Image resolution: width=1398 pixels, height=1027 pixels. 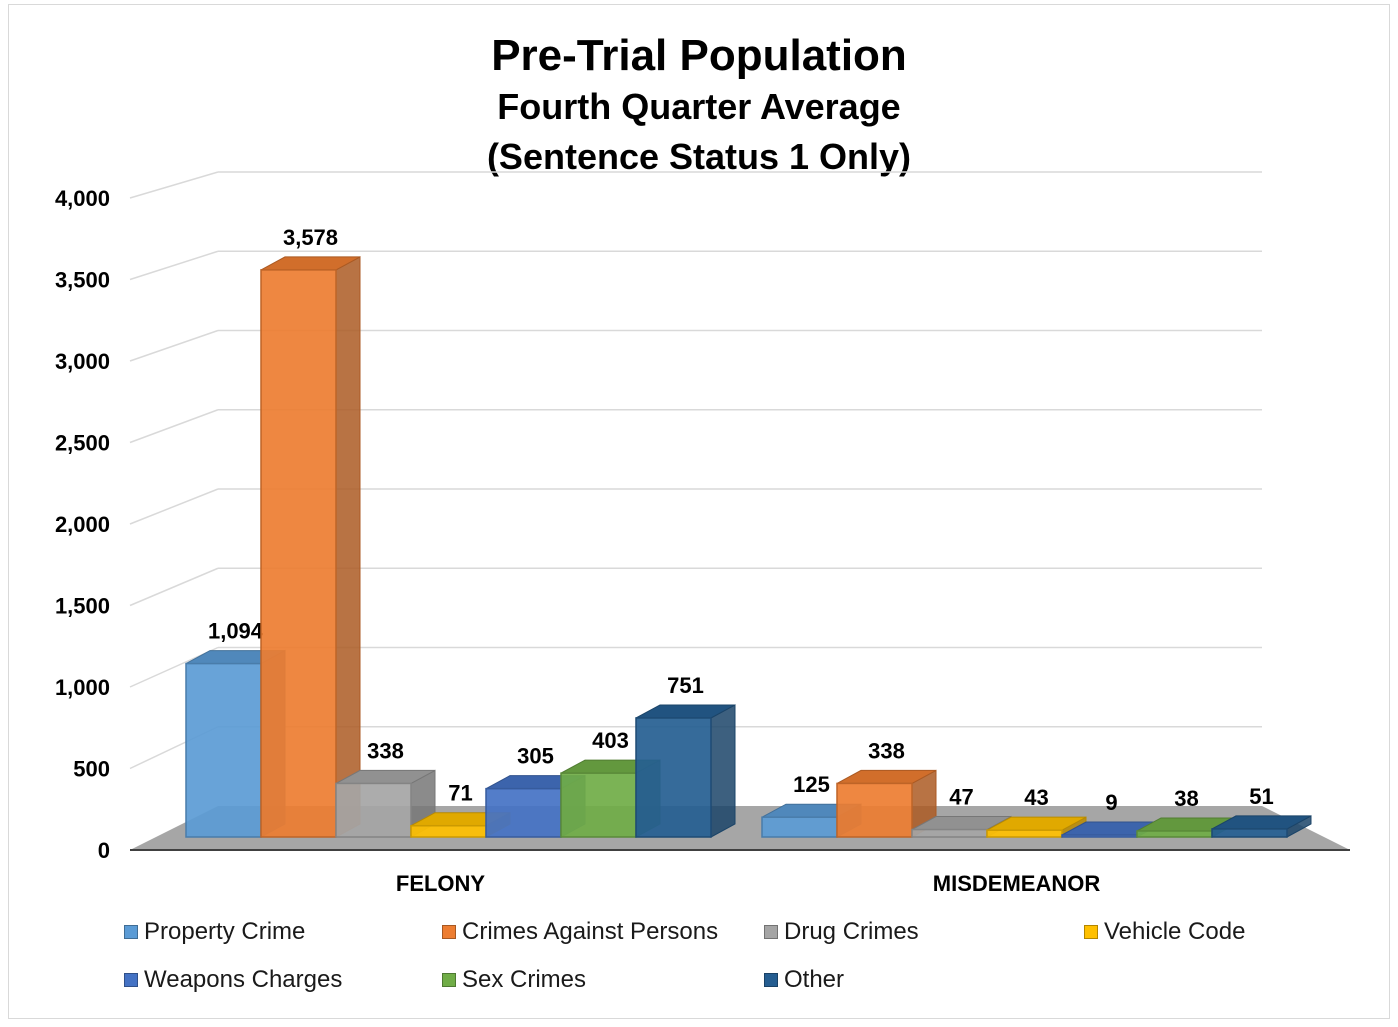 What do you see at coordinates (82, 606) in the screenshot?
I see `y-tick-label: 1,500` at bounding box center [82, 606].